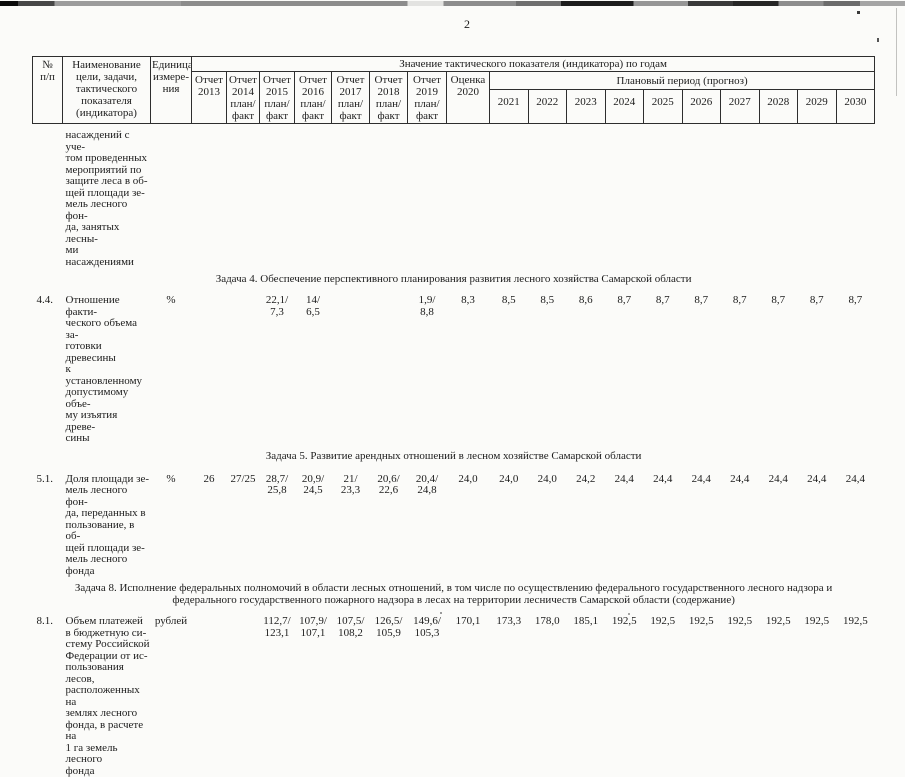 The width and height of the screenshot is (905, 777). What do you see at coordinates (277, 627) in the screenshot?
I see `value-cell: 112,7/ 123,1` at bounding box center [277, 627].